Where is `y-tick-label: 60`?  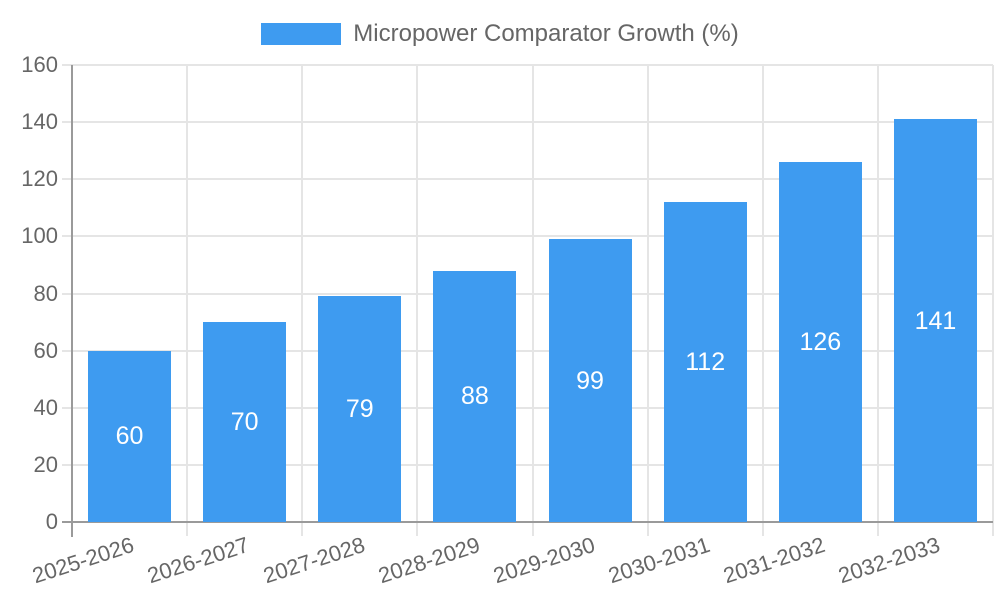 y-tick-label: 60 is located at coordinates (45, 350).